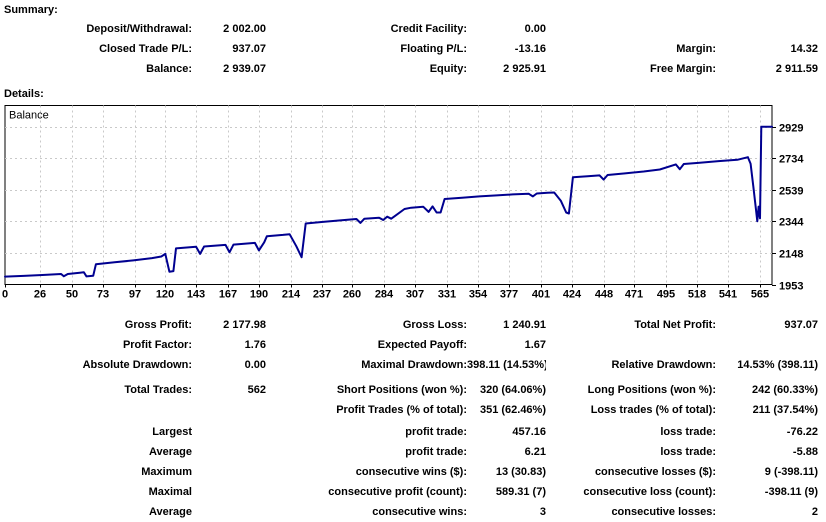 Image resolution: width=826 pixels, height=522 pixels. What do you see at coordinates (653, 410) in the screenshot?
I see `stat-label: Loss trades (% of total):` at bounding box center [653, 410].